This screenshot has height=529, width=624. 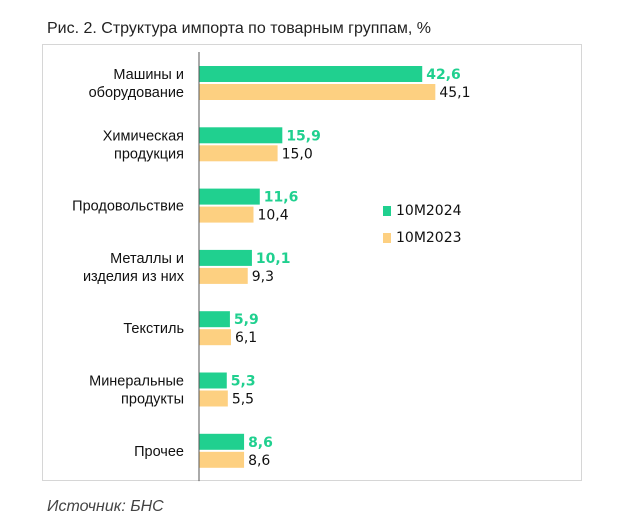 I want to click on value-label-10m2024-4: 5,9, so click(x=246, y=320).